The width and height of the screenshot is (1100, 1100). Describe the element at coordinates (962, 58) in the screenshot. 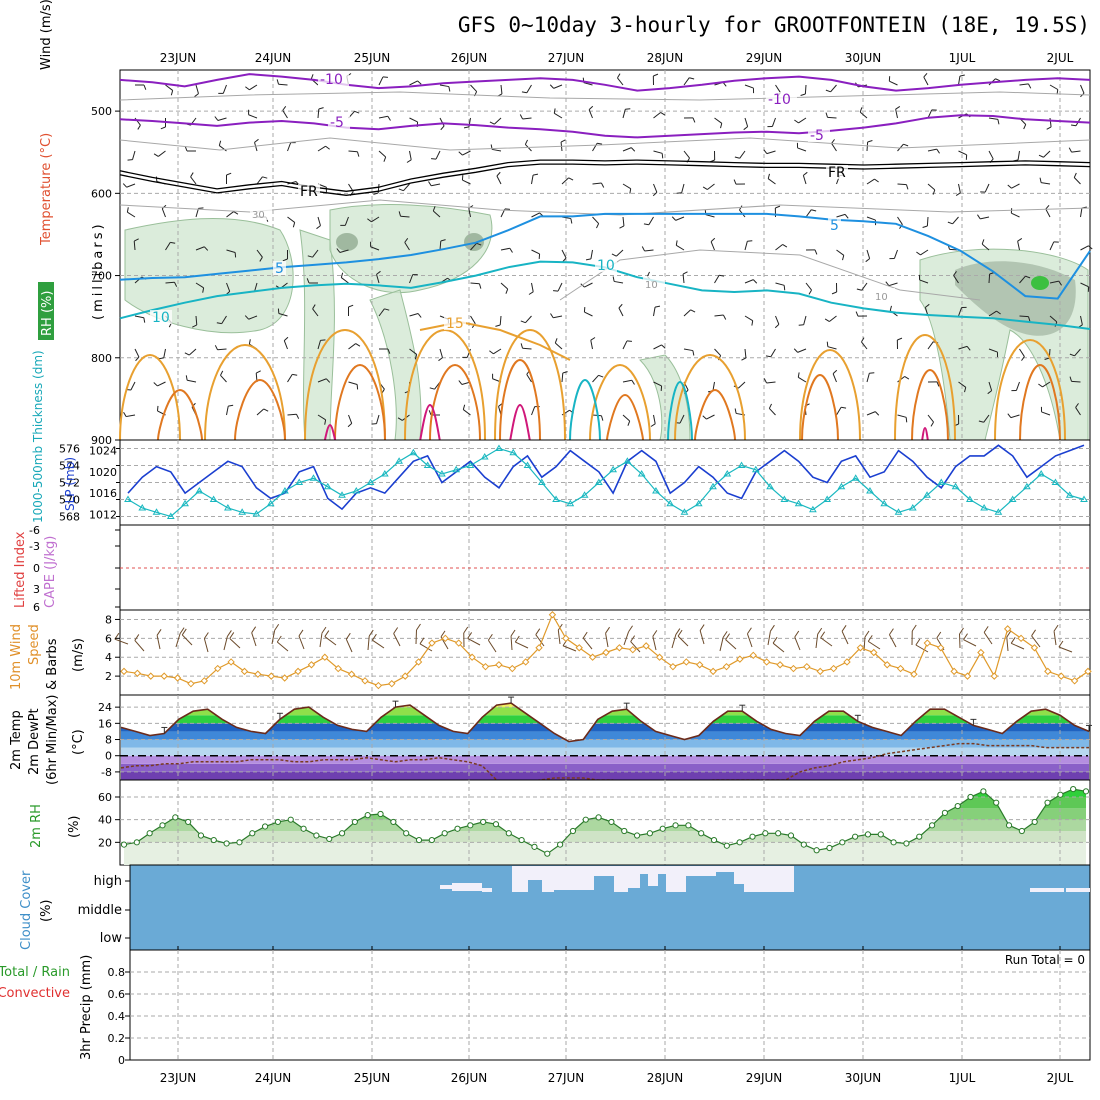

I see `top-date-label: 1JUL` at that location.